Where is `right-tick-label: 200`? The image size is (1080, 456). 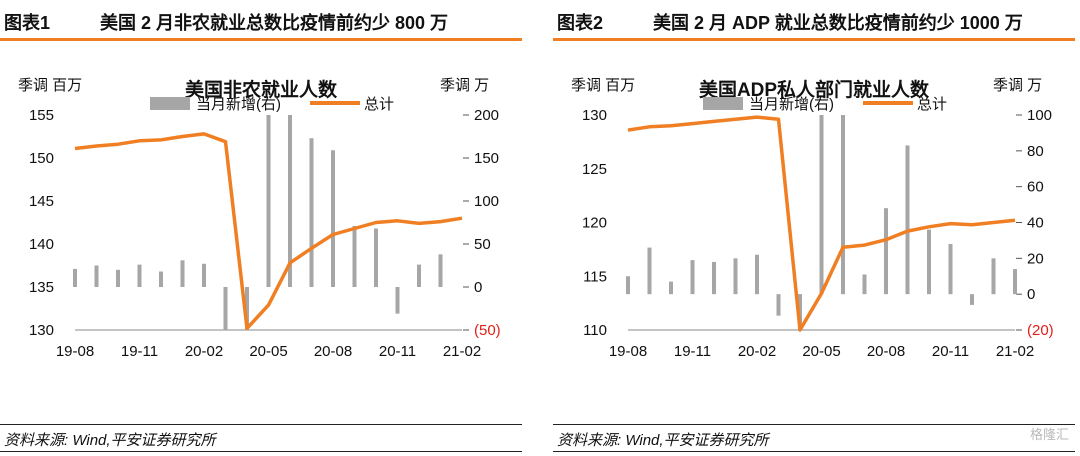 right-tick-label: 200 is located at coordinates (486, 115).